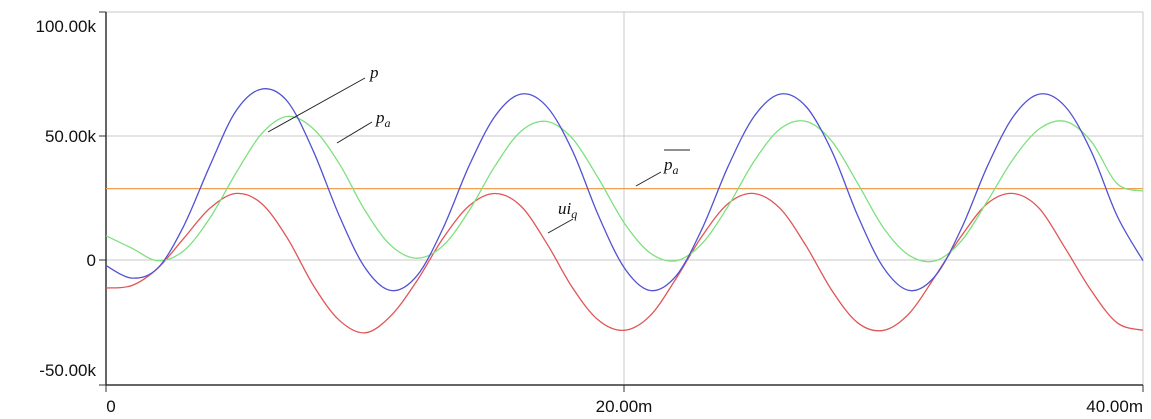 This screenshot has height=419, width=1151. I want to click on leader-line-pa, so click(354, 132).